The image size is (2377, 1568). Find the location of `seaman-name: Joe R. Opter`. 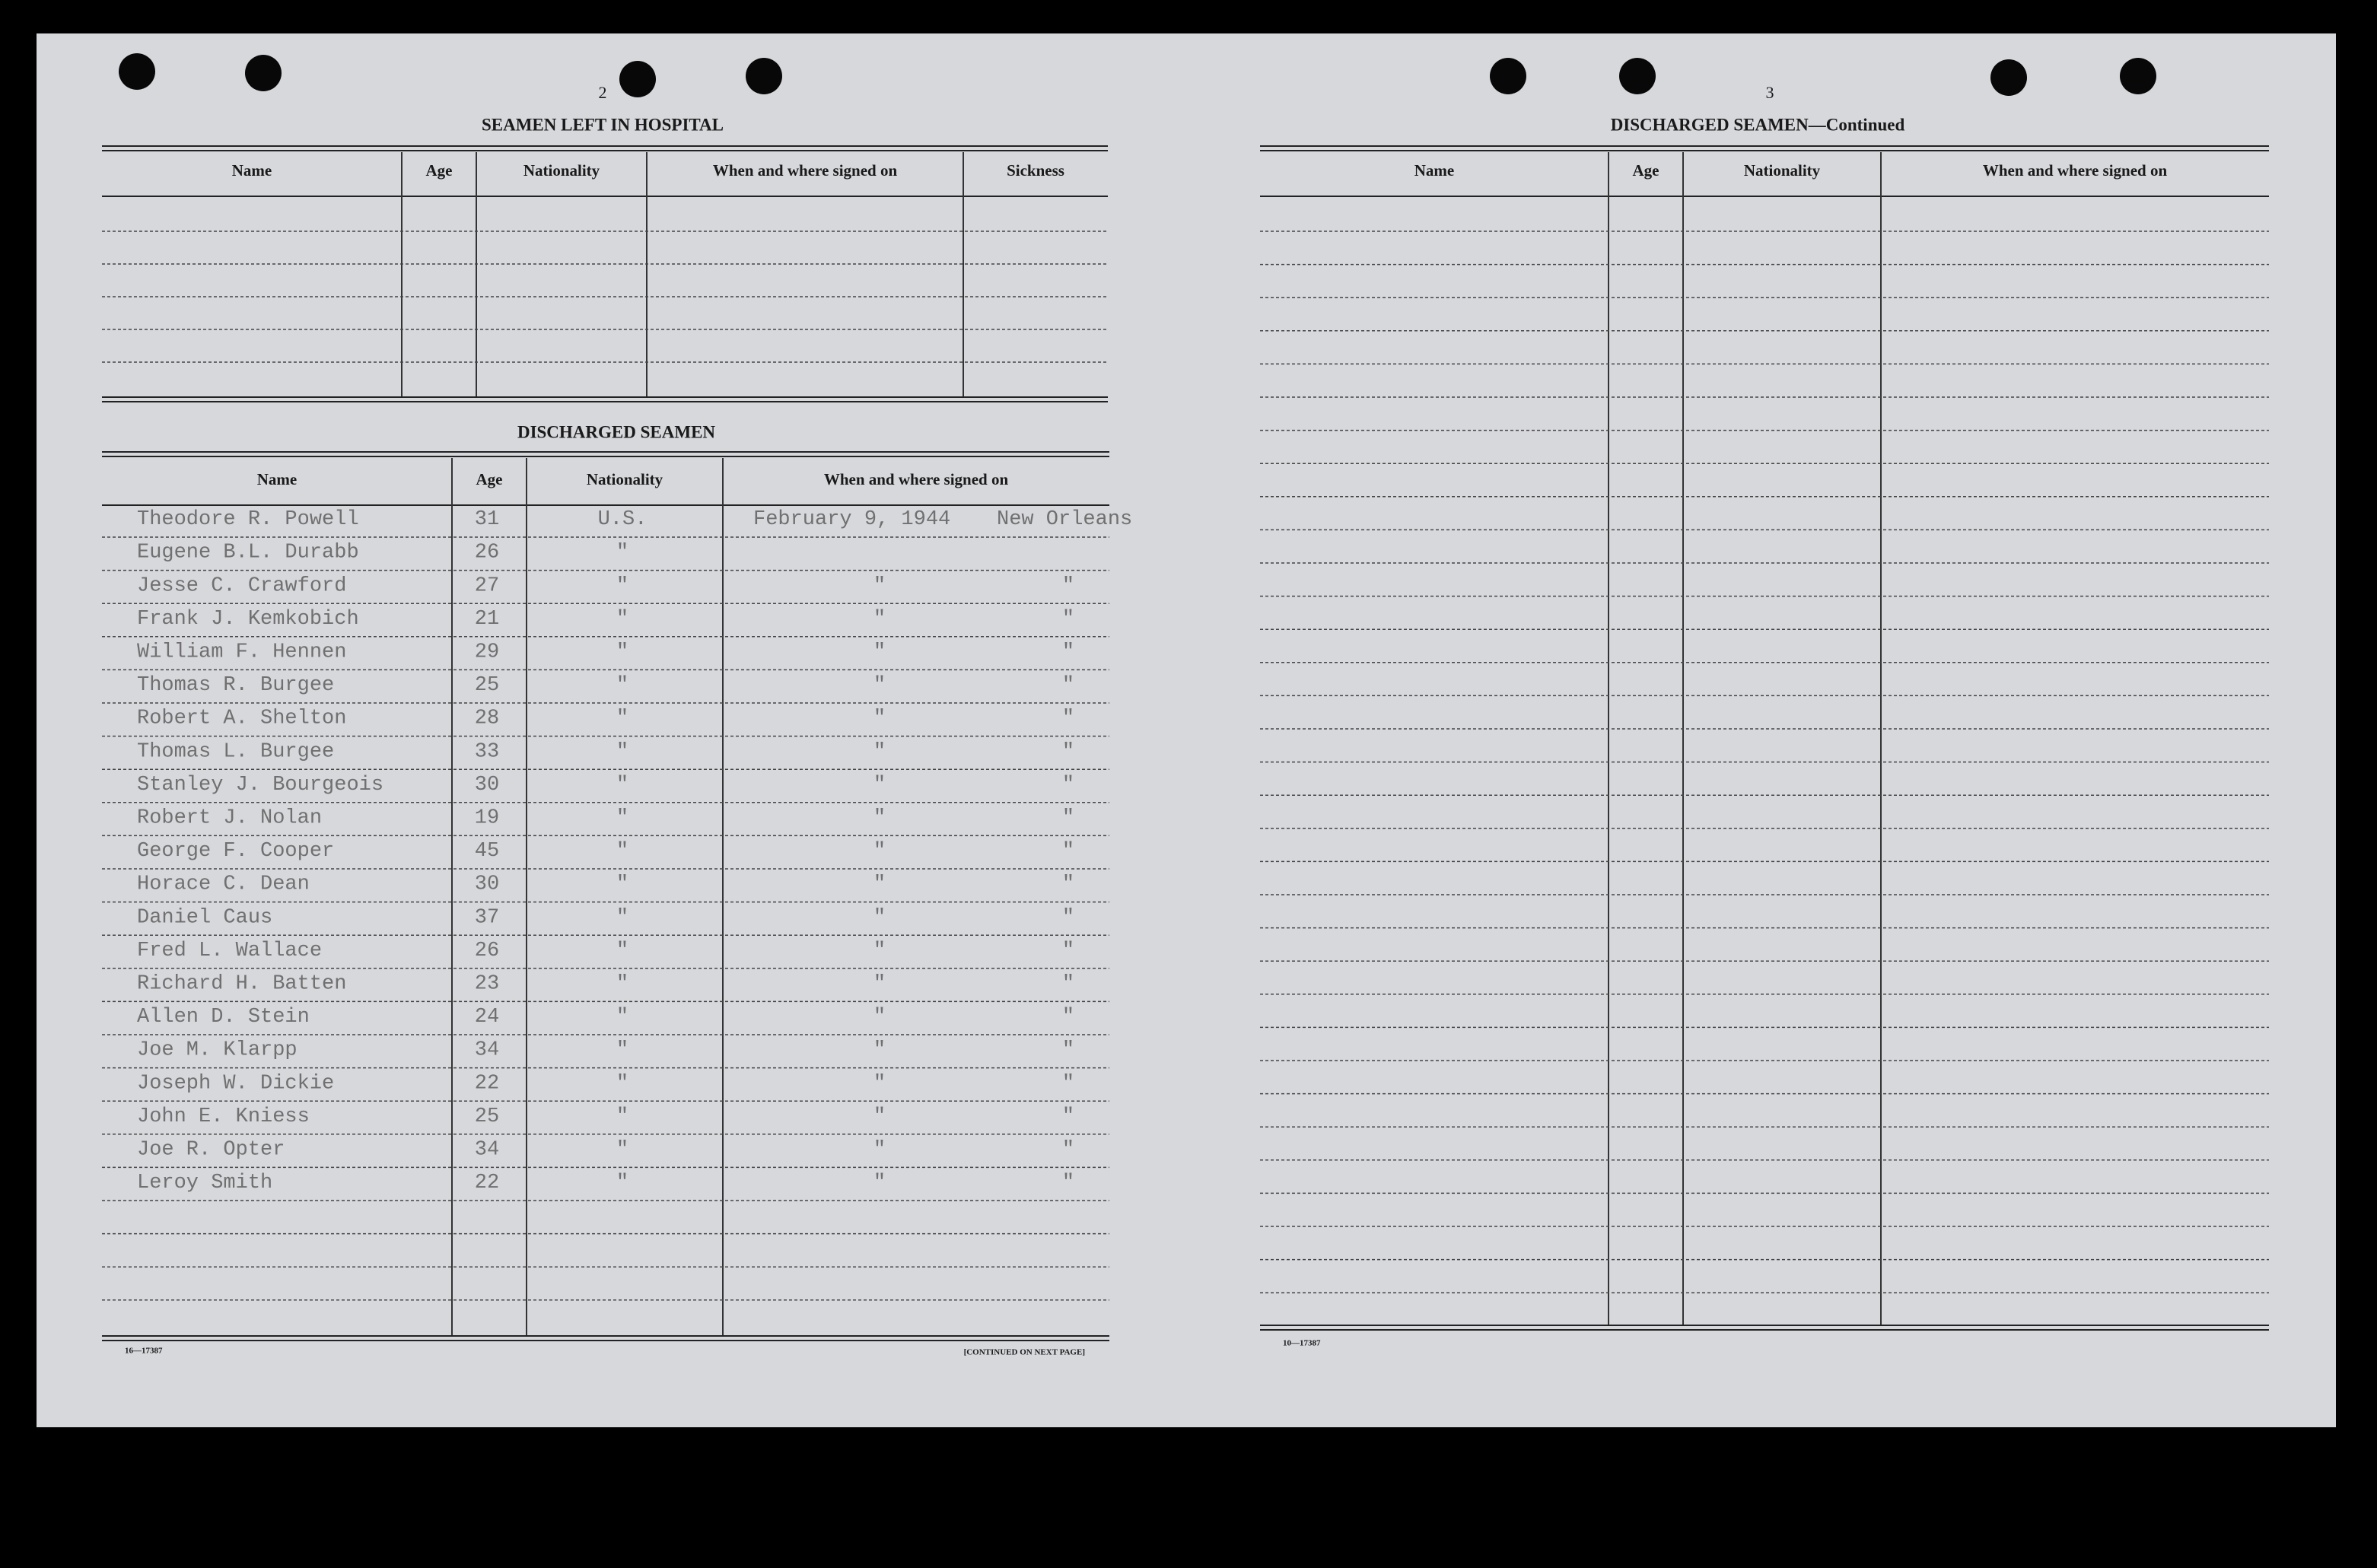

seaman-name: Joe R. Opter is located at coordinates (211, 1150).